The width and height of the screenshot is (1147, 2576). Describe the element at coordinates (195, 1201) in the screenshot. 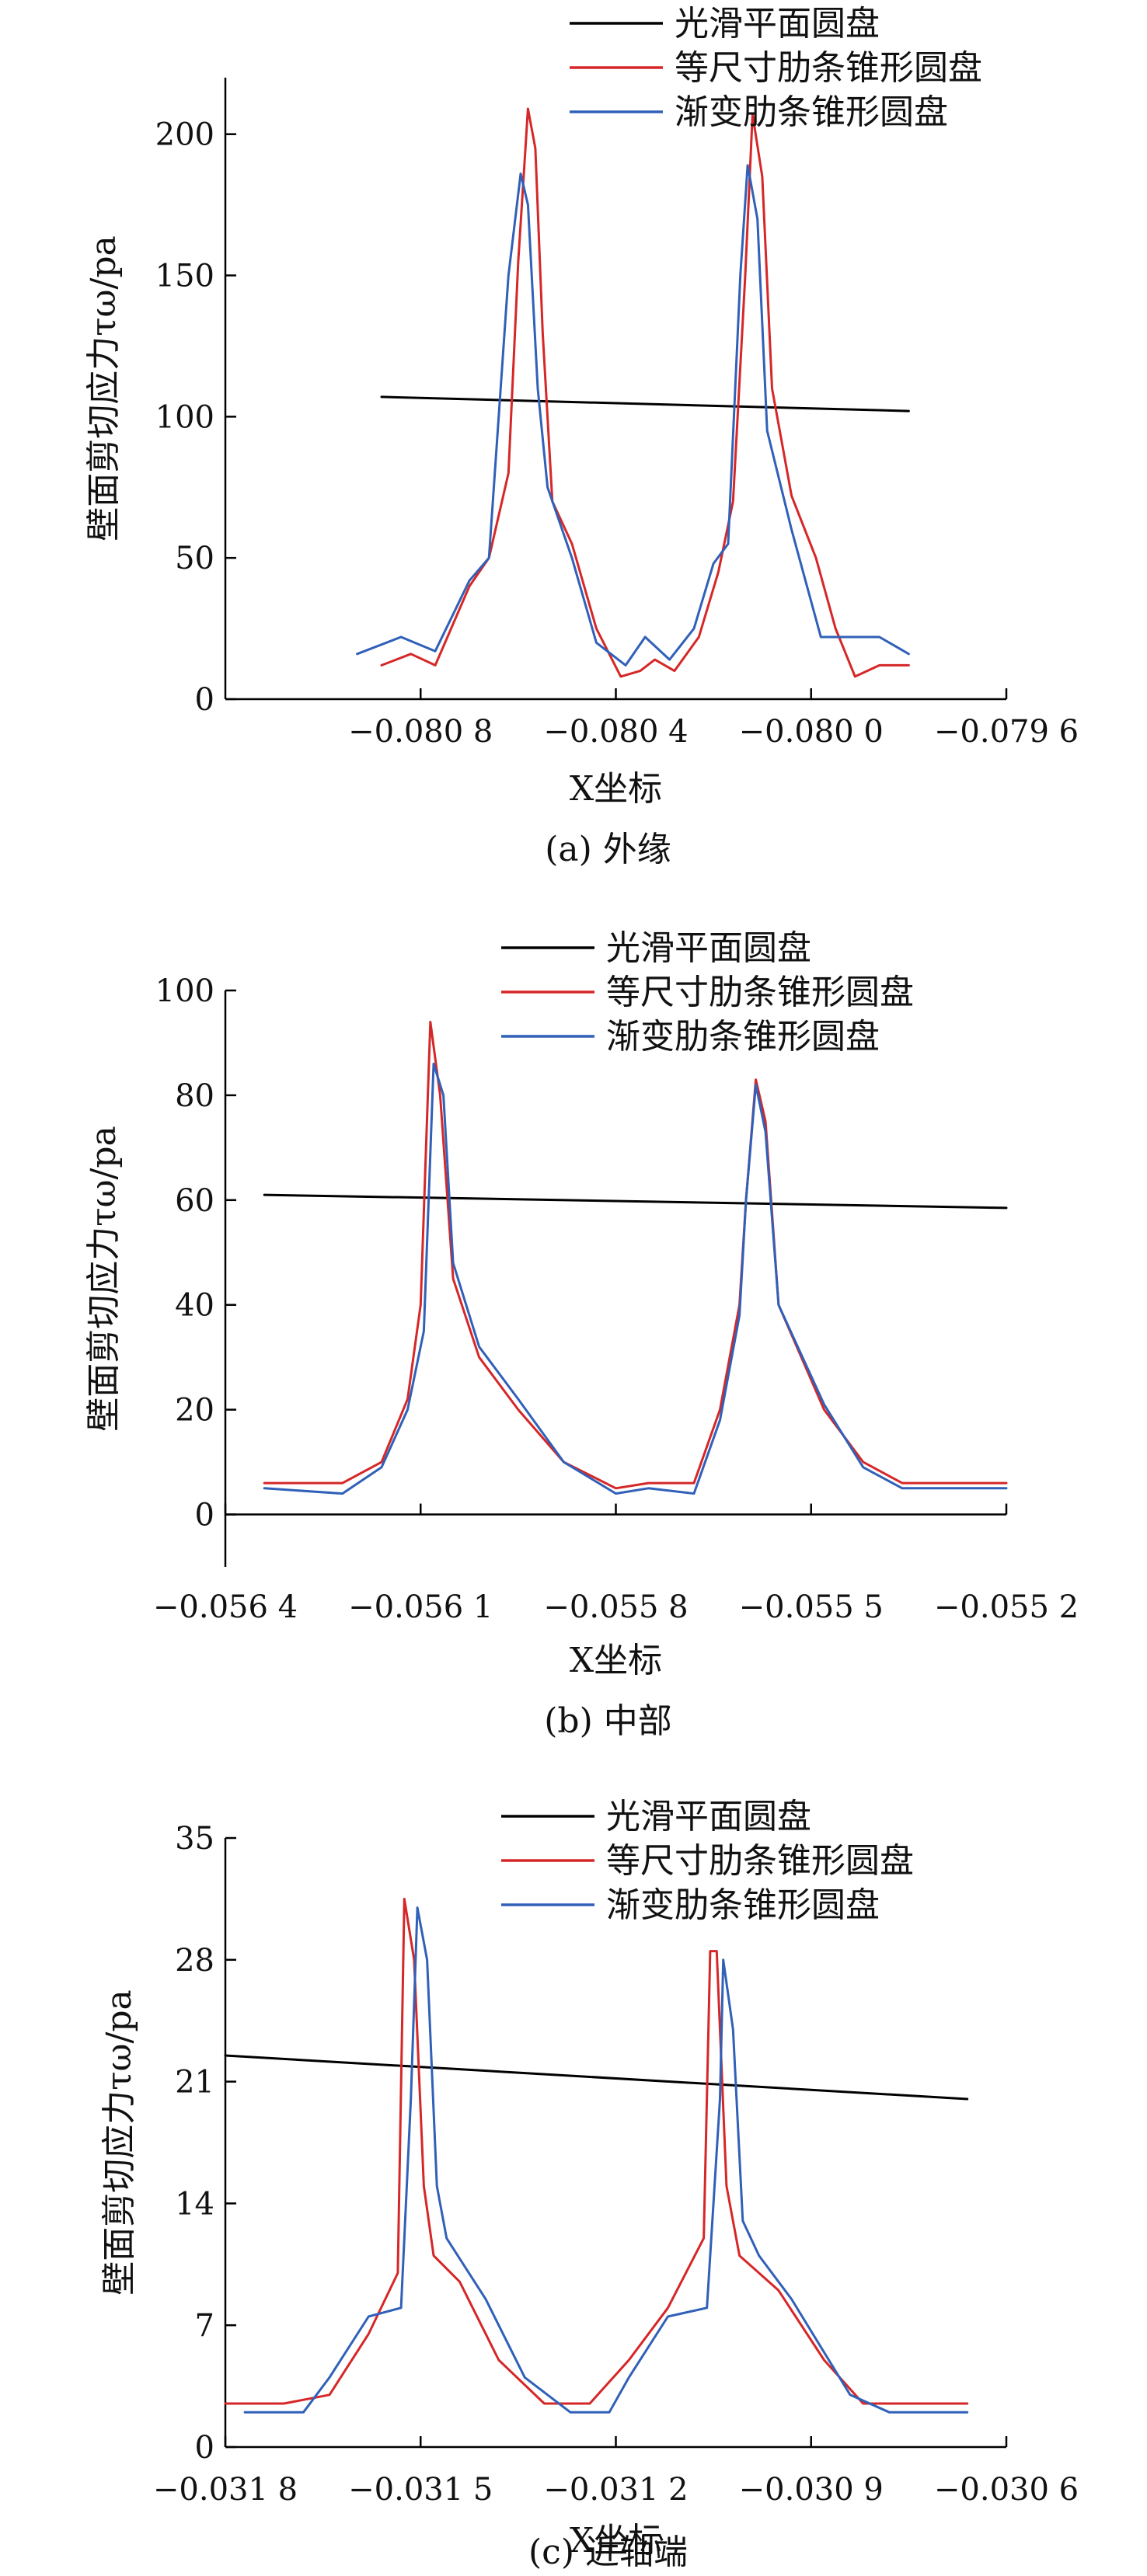

I see `y-tick-label: 60` at that location.